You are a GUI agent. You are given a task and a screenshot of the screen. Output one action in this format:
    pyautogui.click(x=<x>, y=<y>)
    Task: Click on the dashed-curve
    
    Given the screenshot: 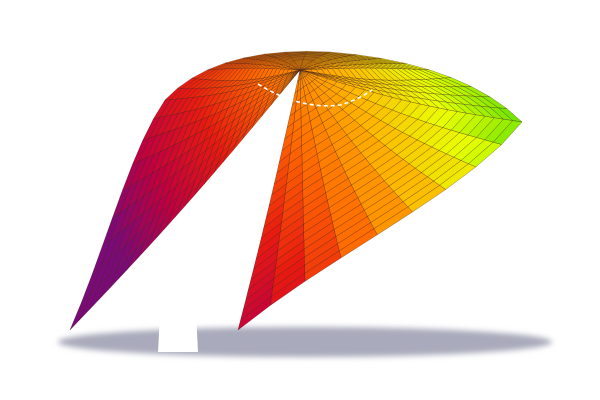 What is the action you would take?
    pyautogui.click(x=315, y=95)
    